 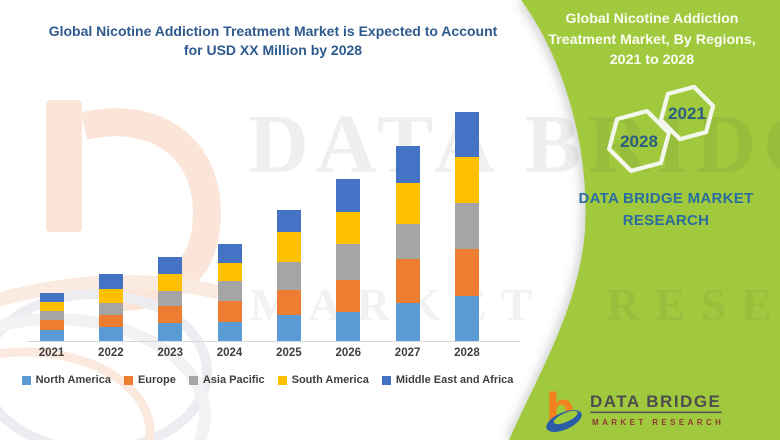 What do you see at coordinates (170, 353) in the screenshot?
I see `x-axis-label-2023: 2023` at bounding box center [170, 353].